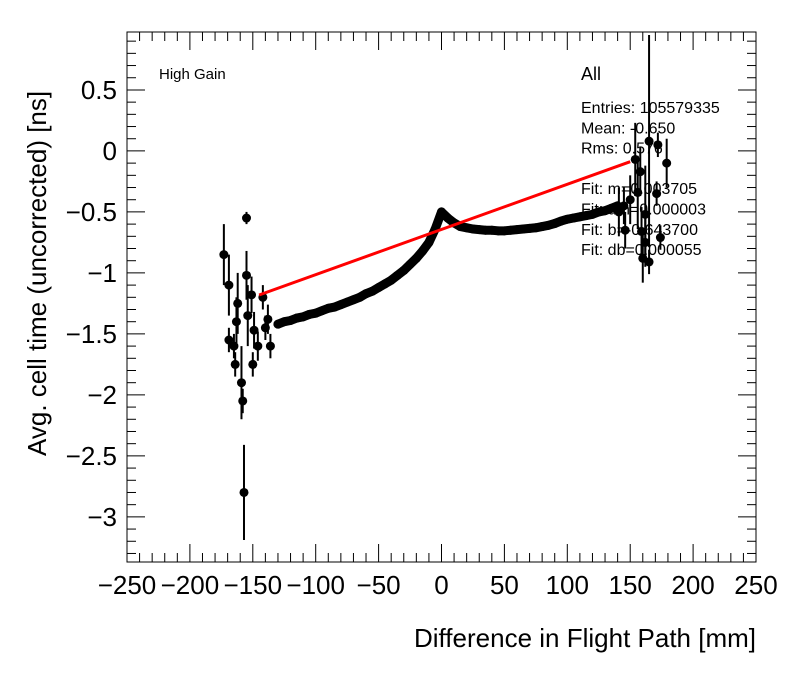 The height and width of the screenshot is (677, 796). Describe the element at coordinates (315, 585) in the screenshot. I see `x-tick-label: −100` at that location.